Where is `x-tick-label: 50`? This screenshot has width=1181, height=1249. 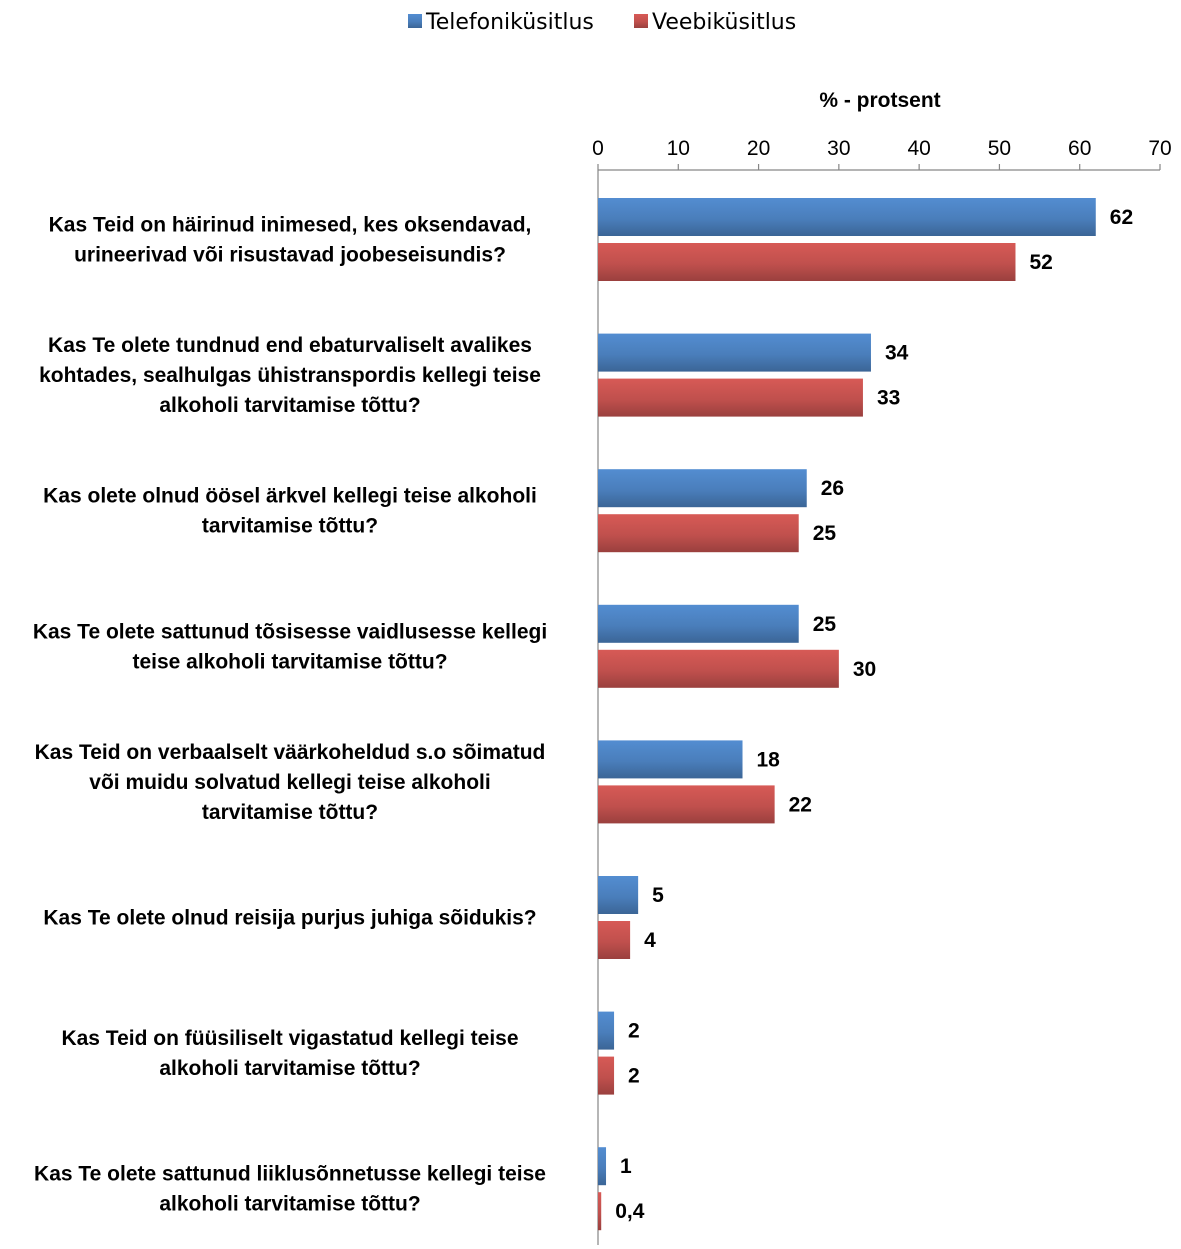 x-tick-label: 50 is located at coordinates (999, 148).